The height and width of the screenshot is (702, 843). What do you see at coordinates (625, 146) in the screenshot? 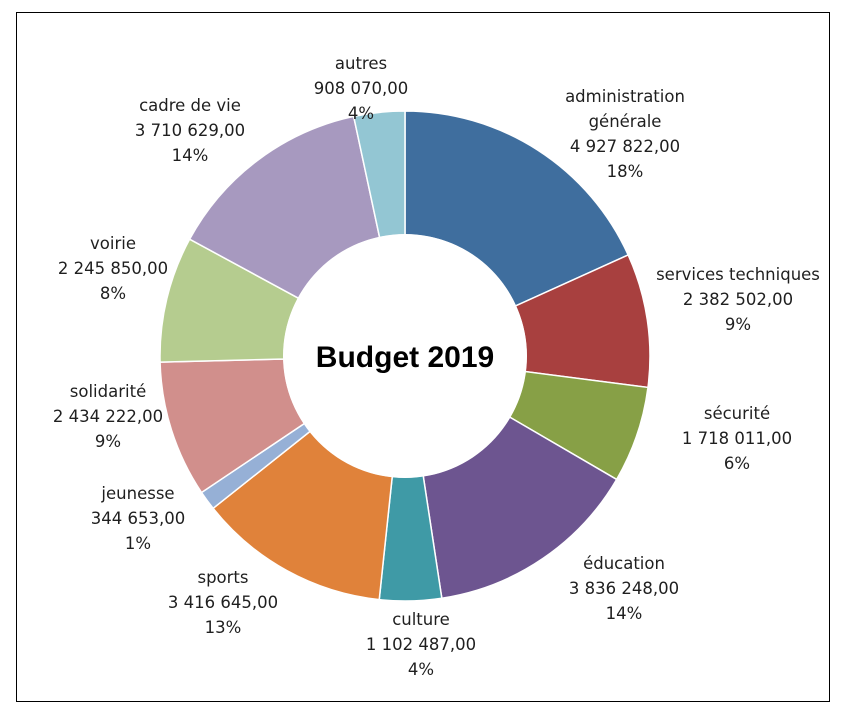
I see `slice-0-value: 4 927 822,00` at bounding box center [625, 146].